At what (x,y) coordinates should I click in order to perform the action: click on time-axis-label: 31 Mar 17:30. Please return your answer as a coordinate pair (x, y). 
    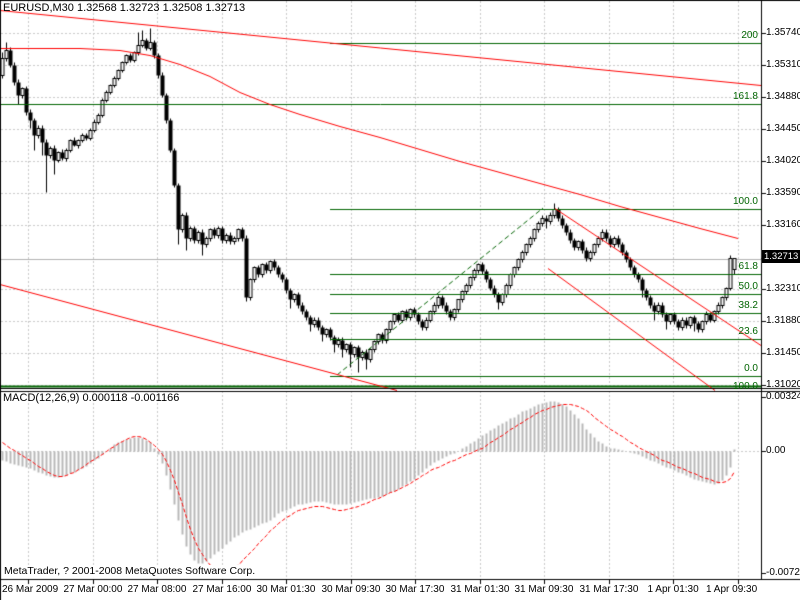
    Looking at the image, I should click on (609, 589).